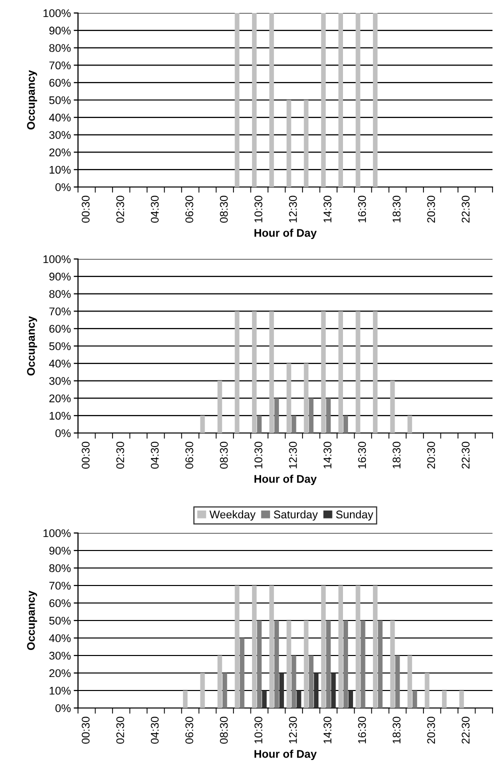  I want to click on legend-label: Sunday, so click(355, 515).